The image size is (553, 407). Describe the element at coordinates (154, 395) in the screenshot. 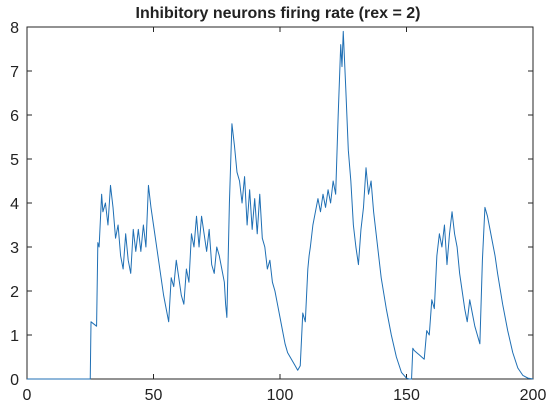

I see `x-tick-label: 50` at that location.